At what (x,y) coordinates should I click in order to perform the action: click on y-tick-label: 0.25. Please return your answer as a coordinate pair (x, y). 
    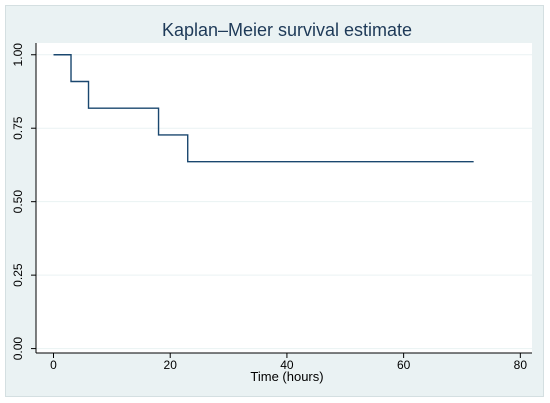
    Looking at the image, I should click on (18, 275).